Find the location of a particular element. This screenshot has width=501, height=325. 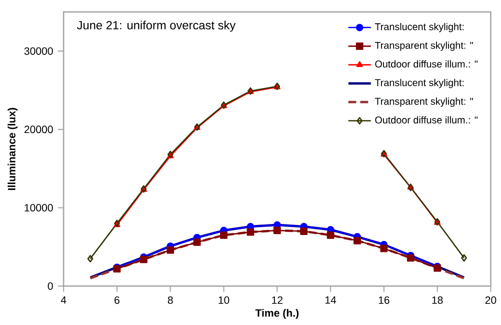

x-tick-label: 12 is located at coordinates (277, 300).